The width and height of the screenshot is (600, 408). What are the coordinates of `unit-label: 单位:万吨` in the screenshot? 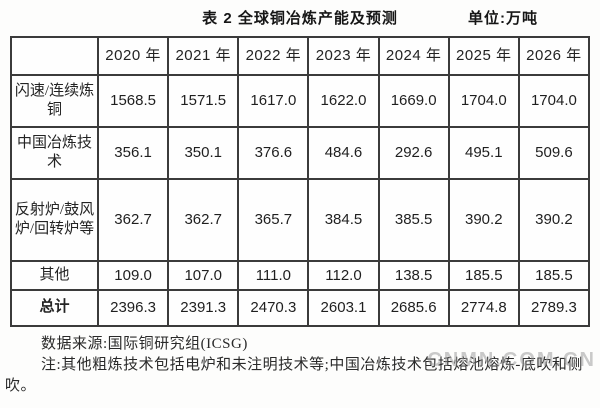 It's located at (503, 18).